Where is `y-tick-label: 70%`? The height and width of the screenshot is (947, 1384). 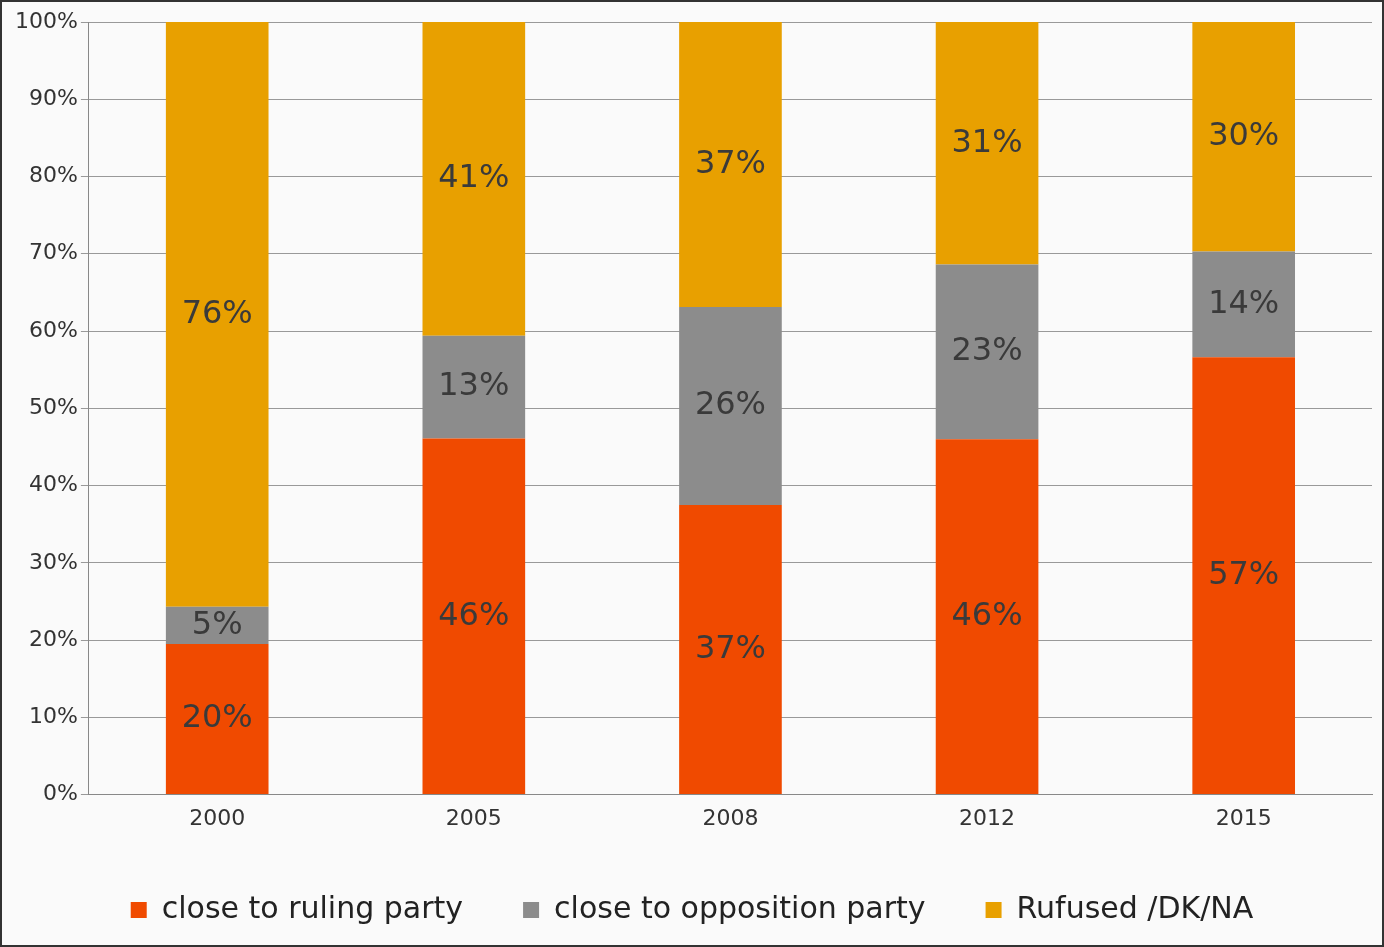
y-tick-label: 70% is located at coordinates (53, 252).